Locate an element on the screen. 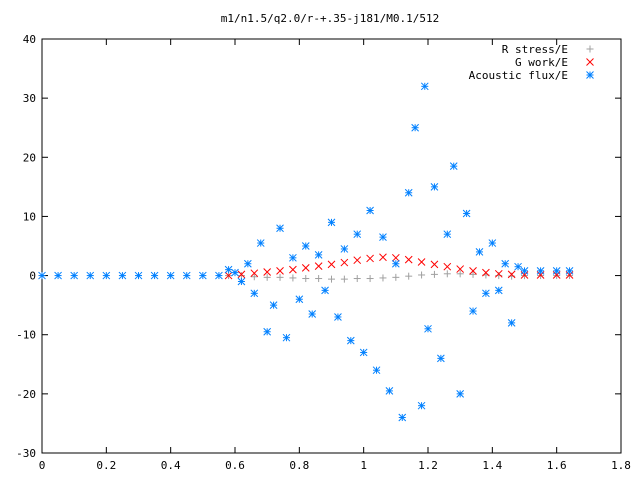 This screenshot has width=640, height=480. y-tick-label: -20 is located at coordinates (26, 394).